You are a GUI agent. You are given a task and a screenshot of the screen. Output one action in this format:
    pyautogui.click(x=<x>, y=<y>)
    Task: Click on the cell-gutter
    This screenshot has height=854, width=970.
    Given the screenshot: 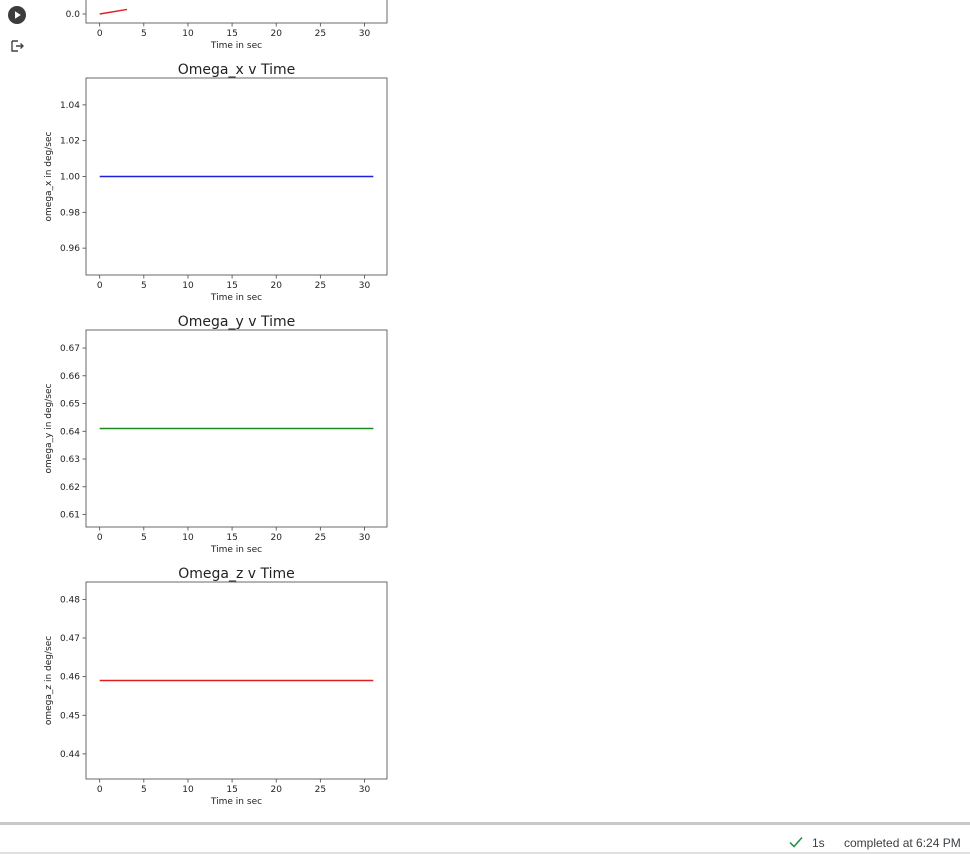 What is the action you would take?
    pyautogui.click(x=17, y=411)
    